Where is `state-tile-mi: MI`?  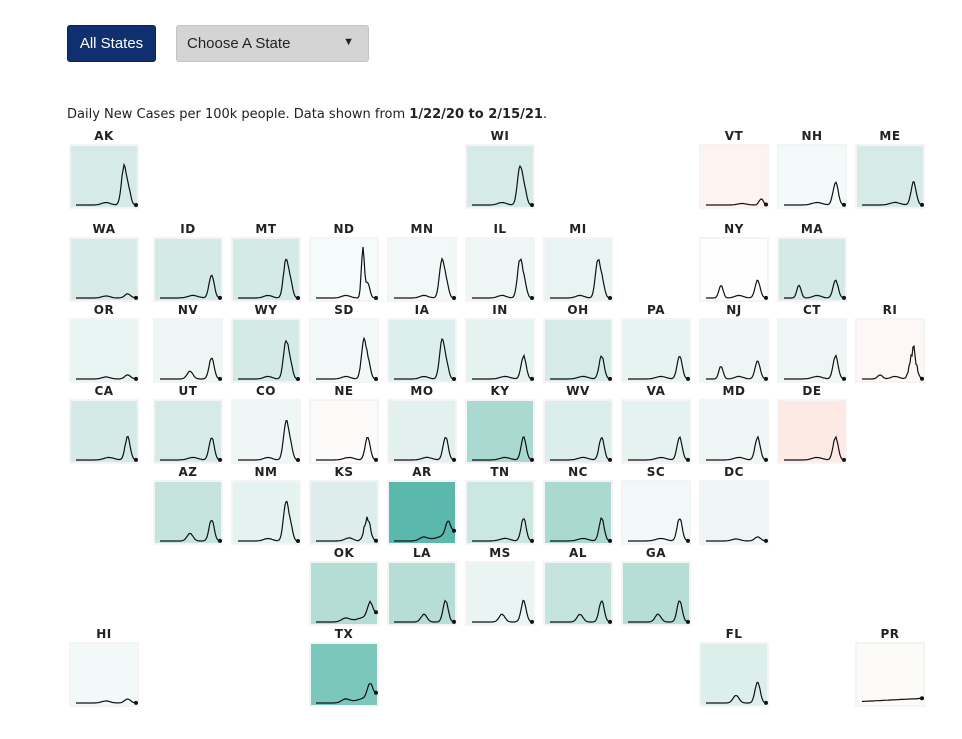
state-tile-mi: MI is located at coordinates (578, 262).